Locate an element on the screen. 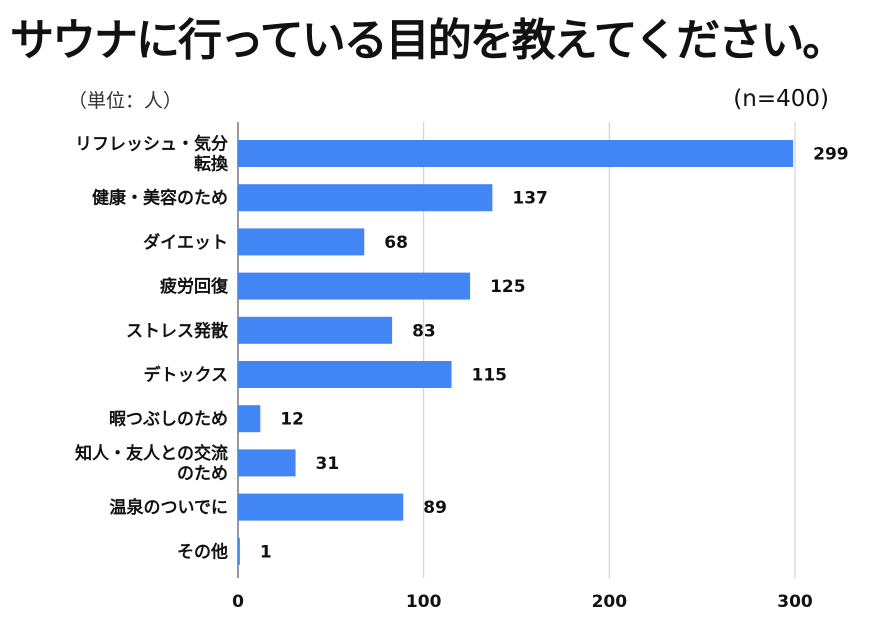  category-label-line: 疲労回復 is located at coordinates (194, 286).